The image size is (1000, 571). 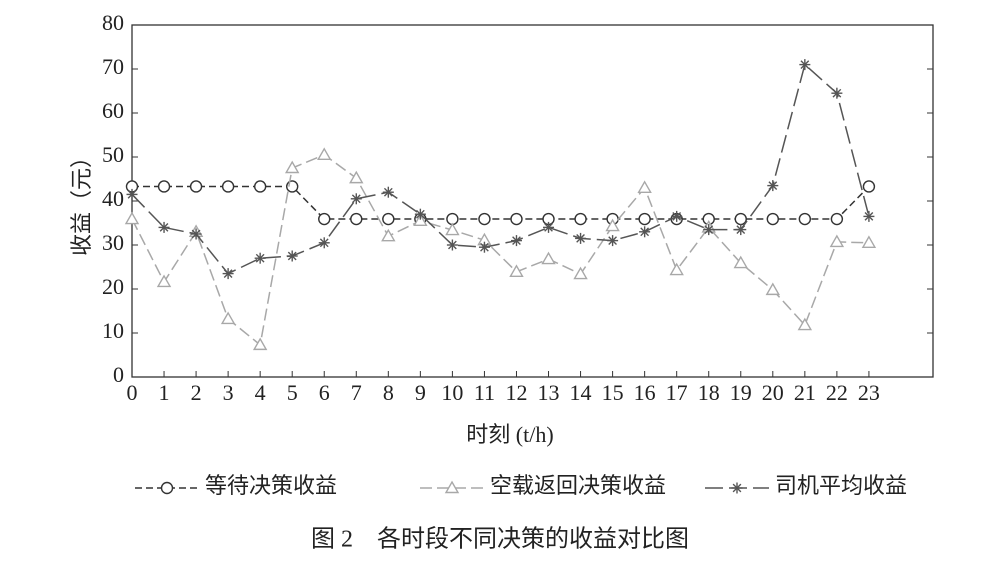 I want to click on x-tick-label: 3, so click(x=228, y=392).